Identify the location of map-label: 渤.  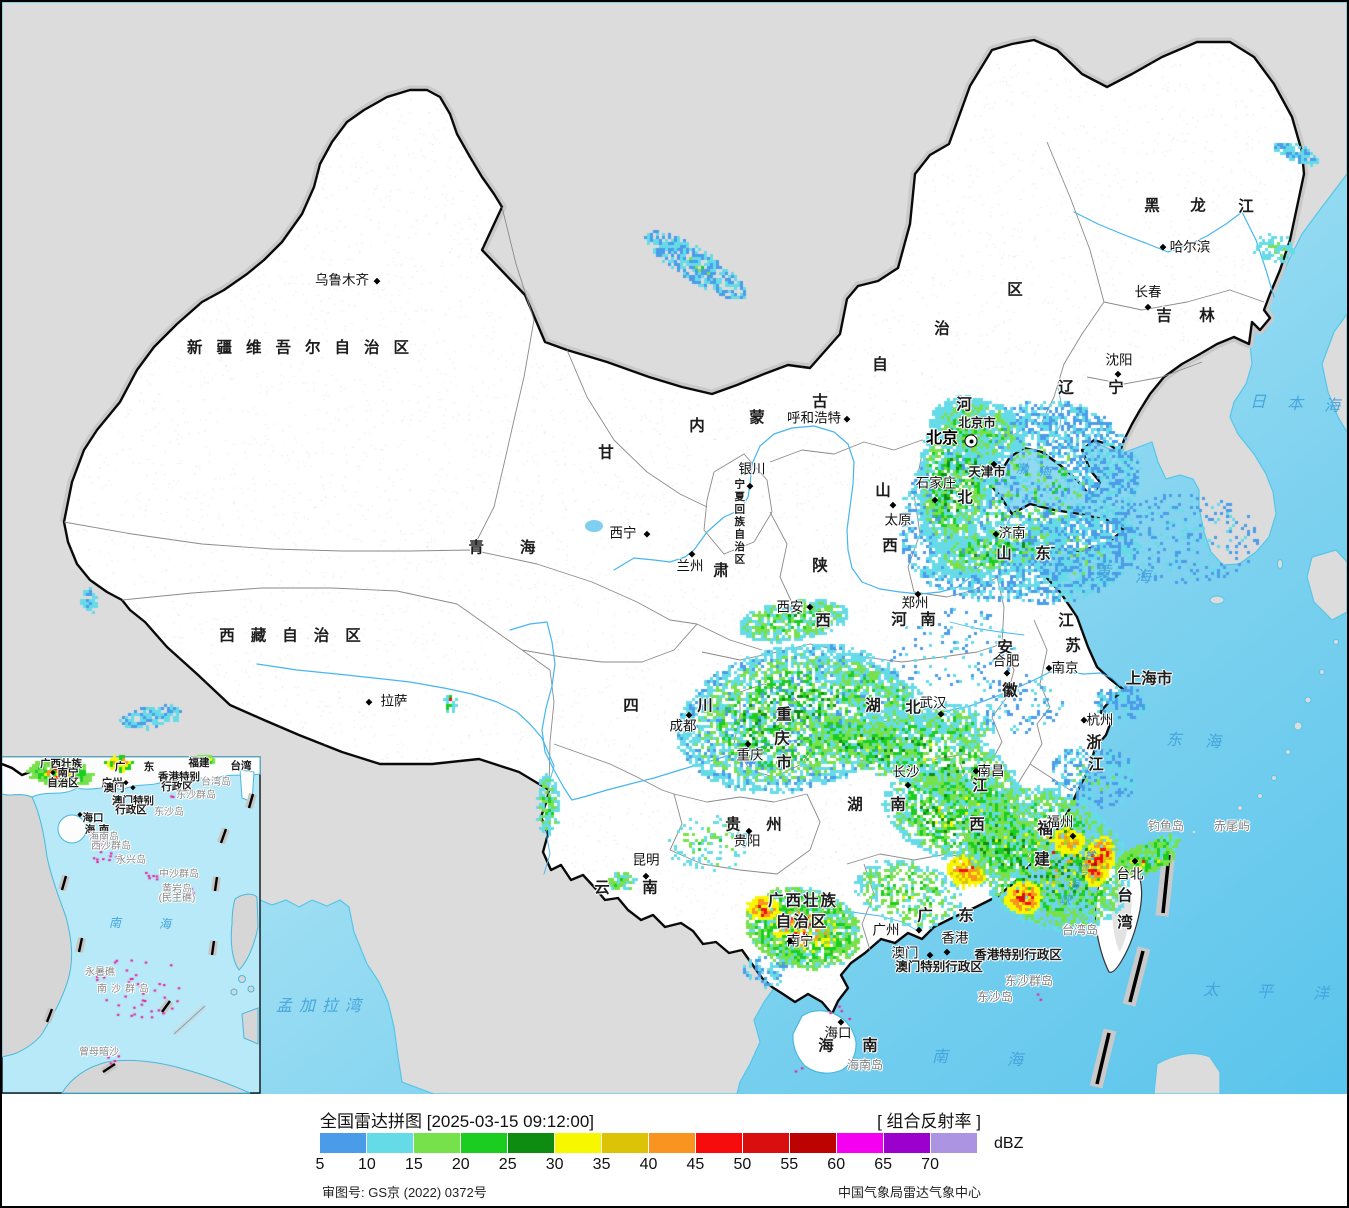
(1022, 468).